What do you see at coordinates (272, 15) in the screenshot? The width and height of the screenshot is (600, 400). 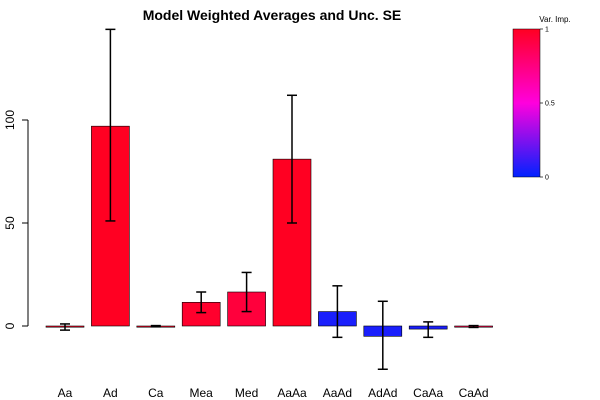 I see `chart-title: Model Weighted Averages and Unc. SE` at bounding box center [272, 15].